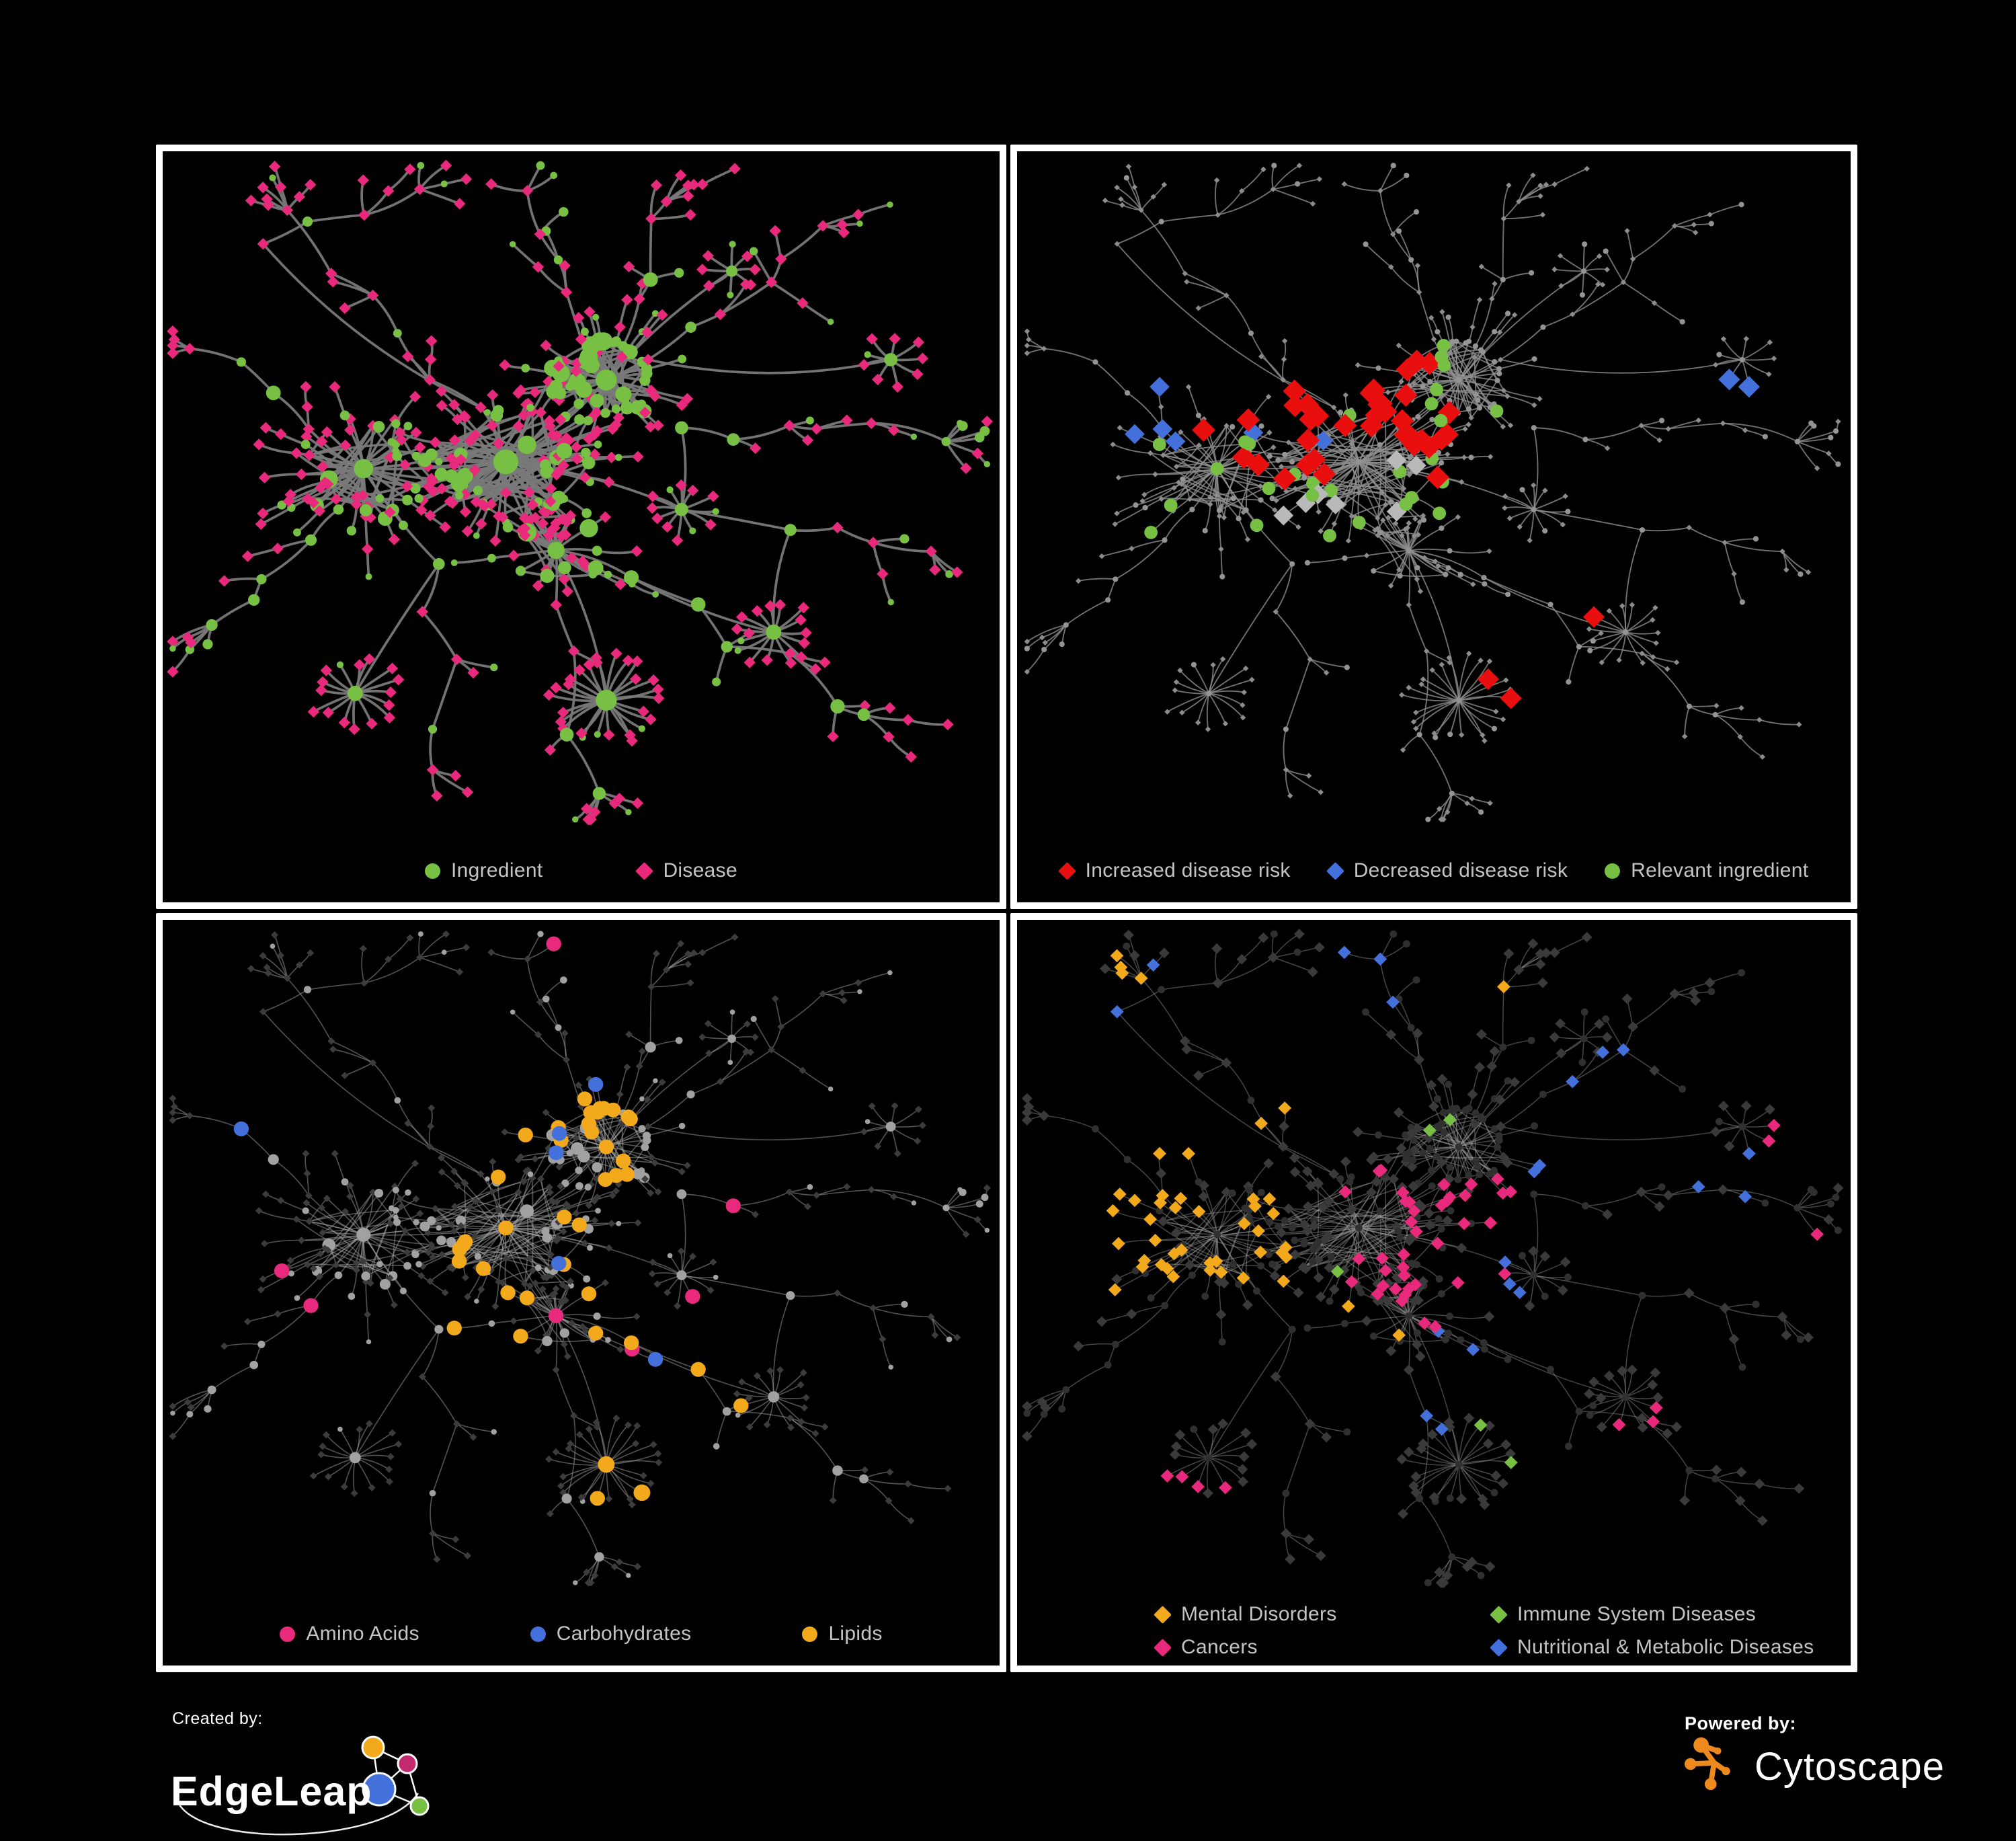 The image size is (2016, 1841). I want to click on legend-label: Lipids, so click(855, 1633).